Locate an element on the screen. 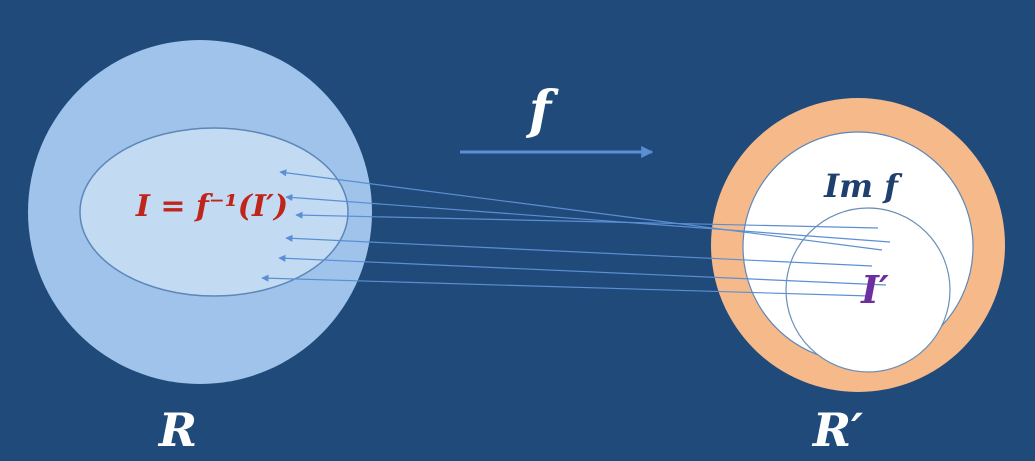  domain-label: R is located at coordinates (177, 430).